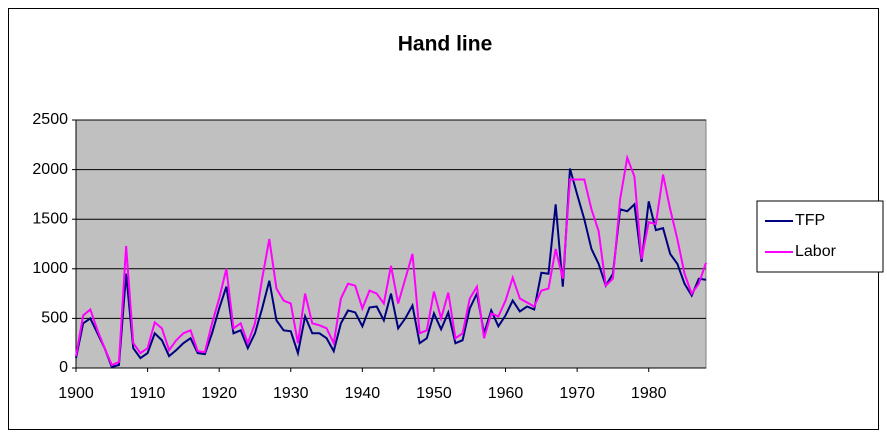 This screenshot has width=887, height=438. Describe the element at coordinates (577, 393) in the screenshot. I see `x-tick-label: 1970` at that location.